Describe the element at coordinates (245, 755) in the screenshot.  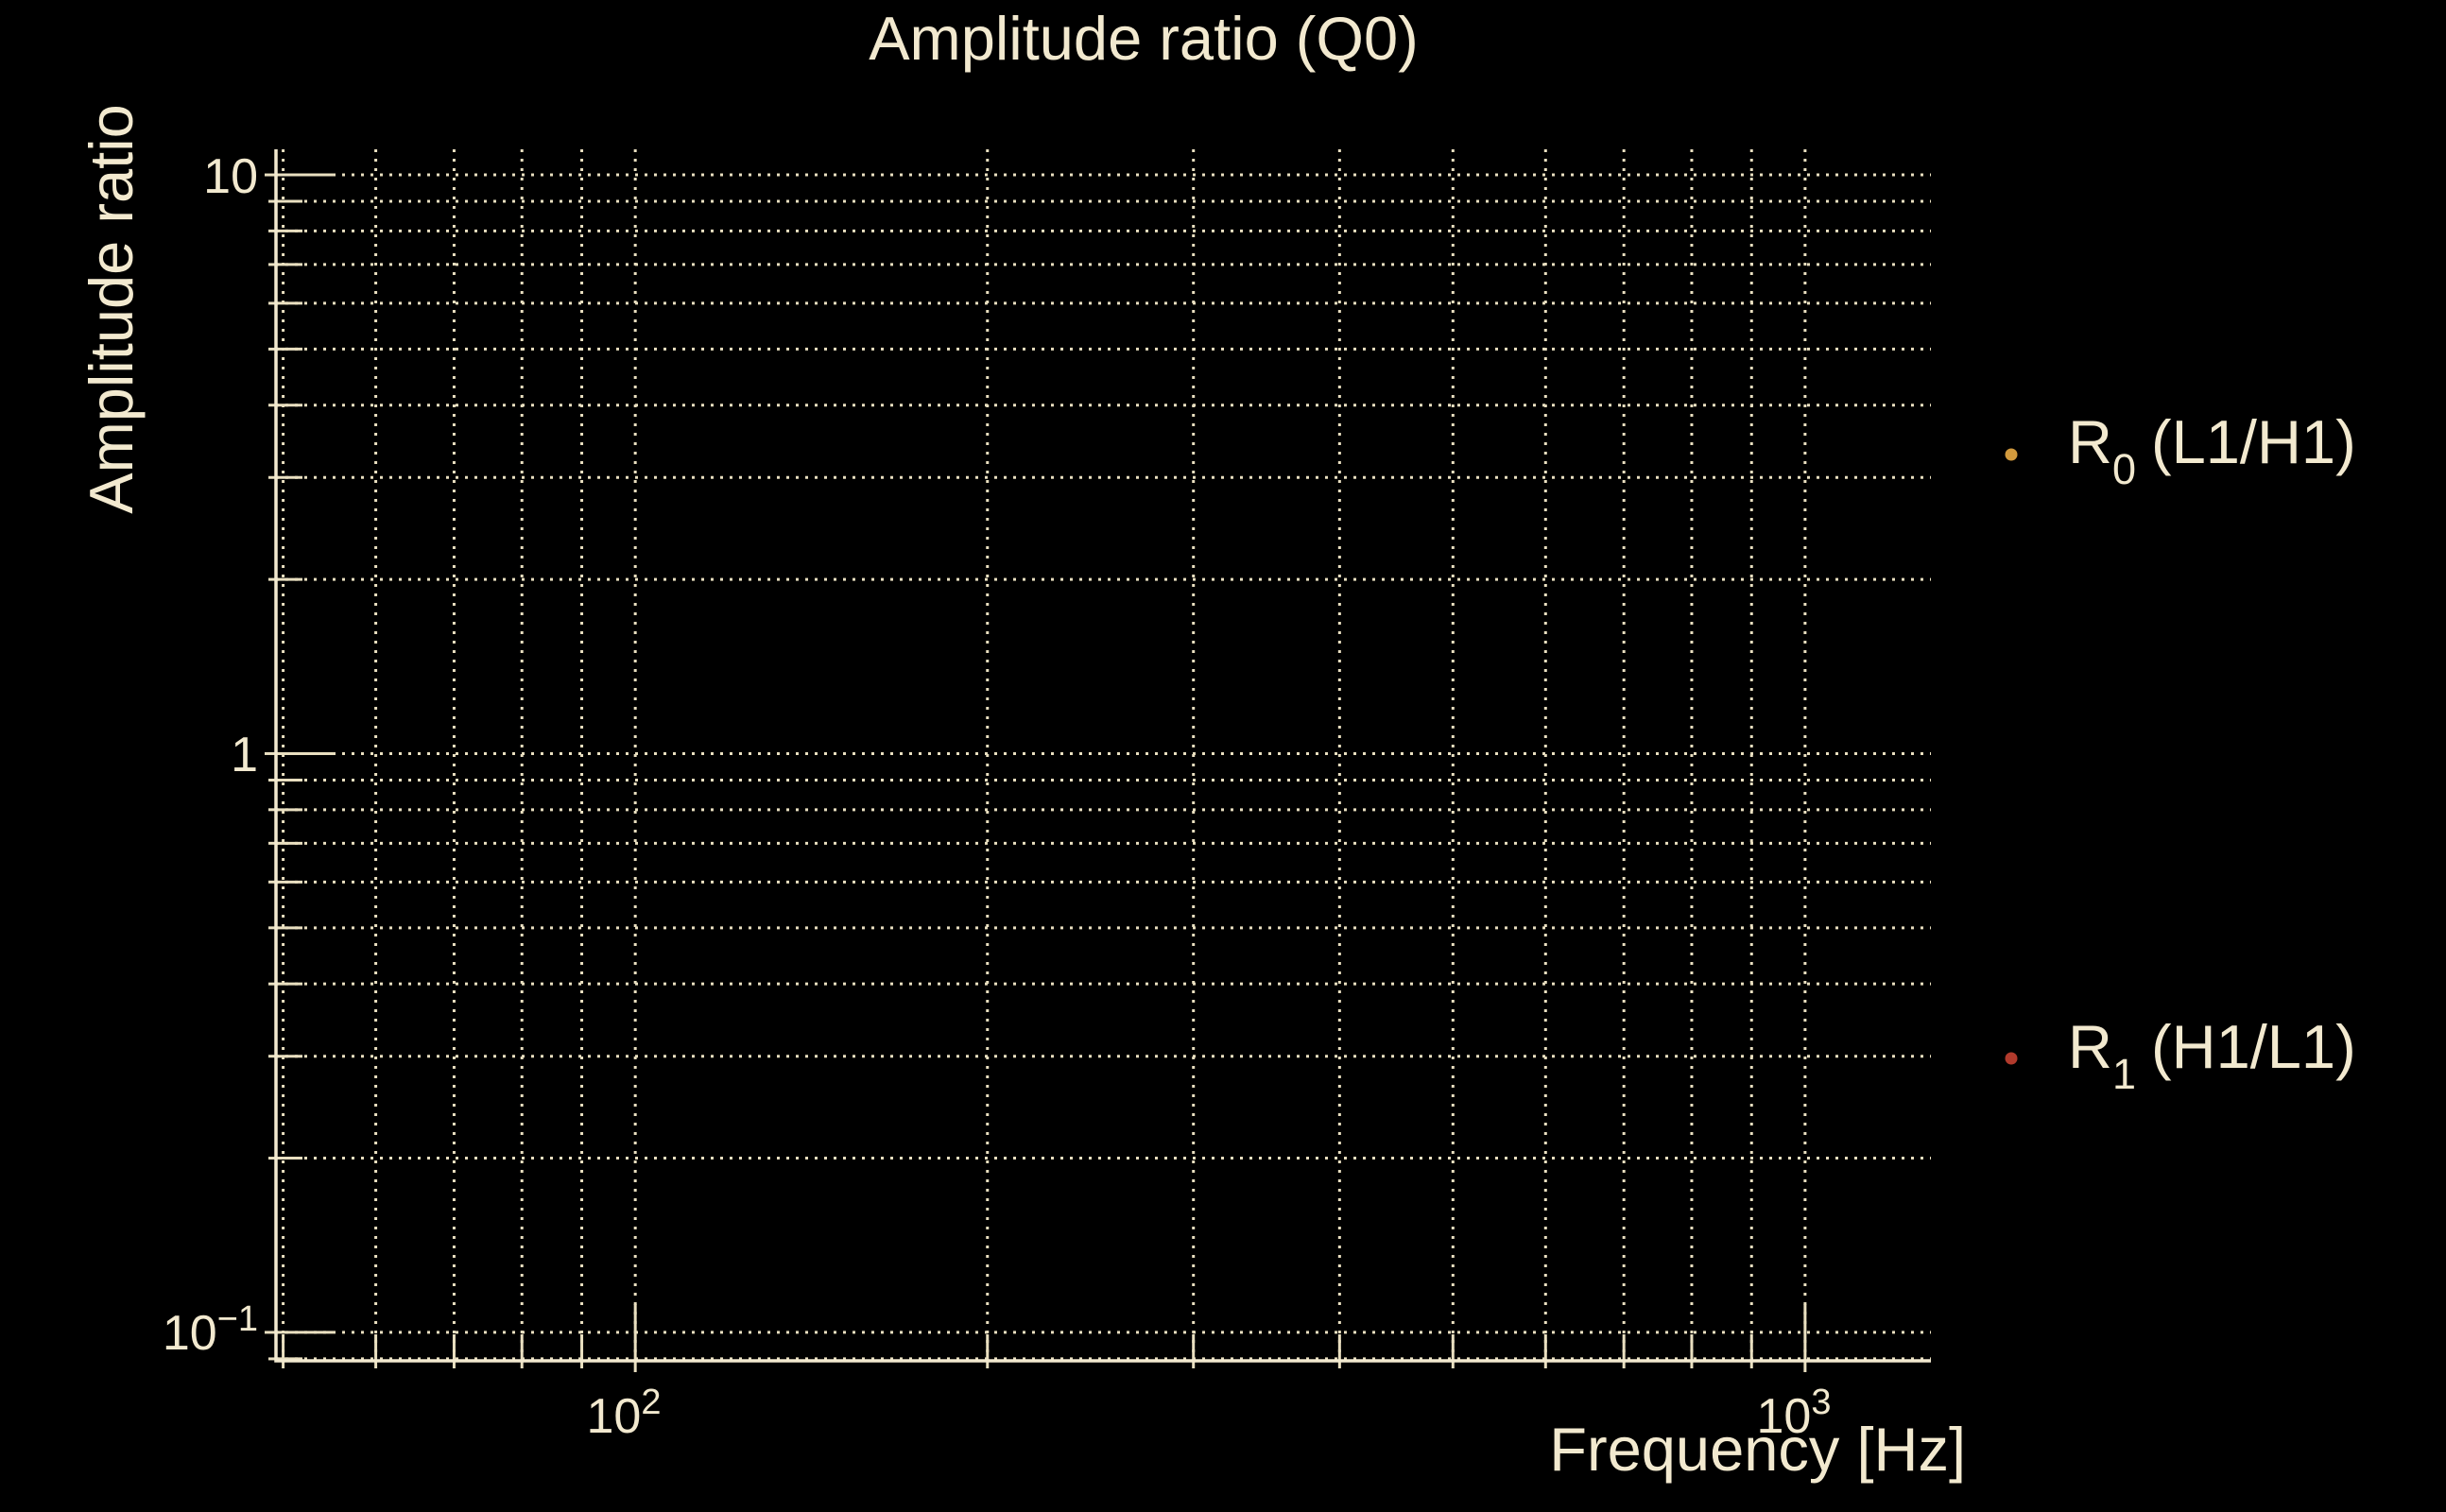
I see `y-tick-label-1: 1` at that location.